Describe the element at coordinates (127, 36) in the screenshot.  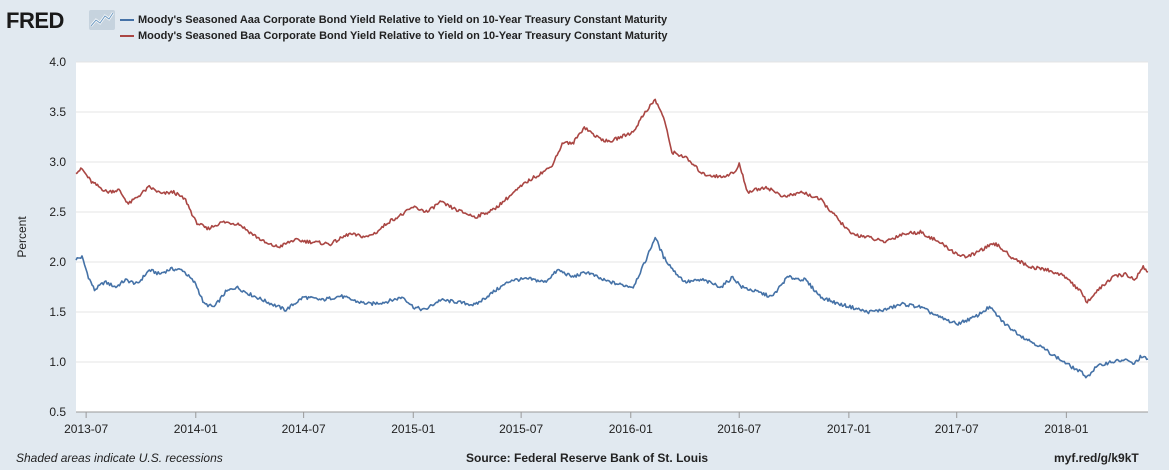
I see `legend-swatch-baa` at that location.